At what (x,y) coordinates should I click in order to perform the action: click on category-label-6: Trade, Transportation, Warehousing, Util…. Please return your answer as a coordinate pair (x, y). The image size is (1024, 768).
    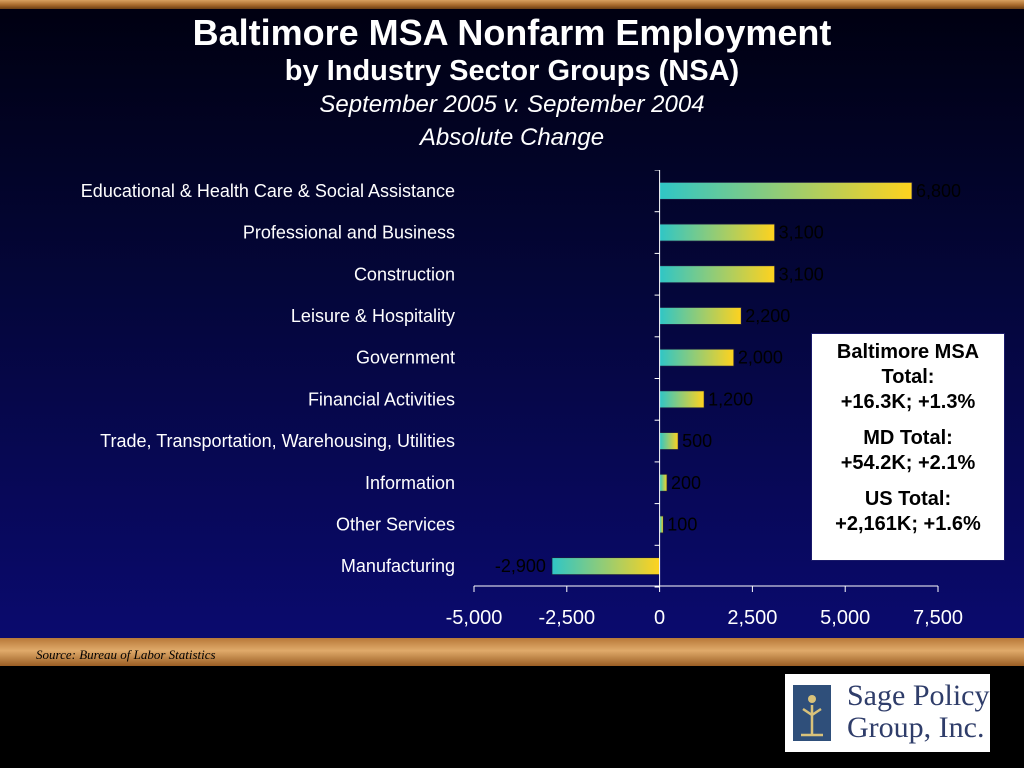
    Looking at the image, I should click on (277, 441).